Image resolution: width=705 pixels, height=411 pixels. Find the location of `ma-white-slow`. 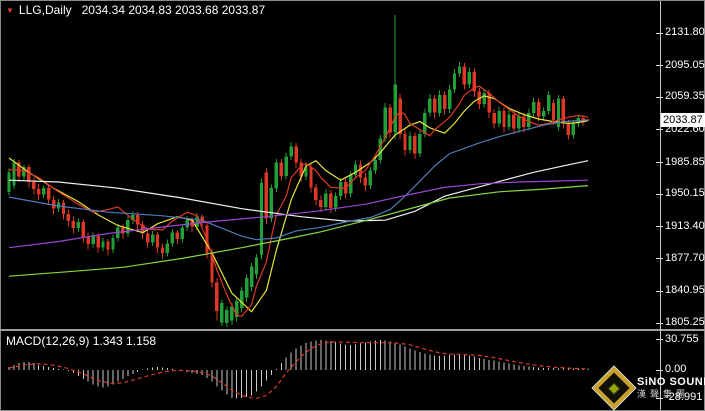

ma-white-slow is located at coordinates (298, 191).